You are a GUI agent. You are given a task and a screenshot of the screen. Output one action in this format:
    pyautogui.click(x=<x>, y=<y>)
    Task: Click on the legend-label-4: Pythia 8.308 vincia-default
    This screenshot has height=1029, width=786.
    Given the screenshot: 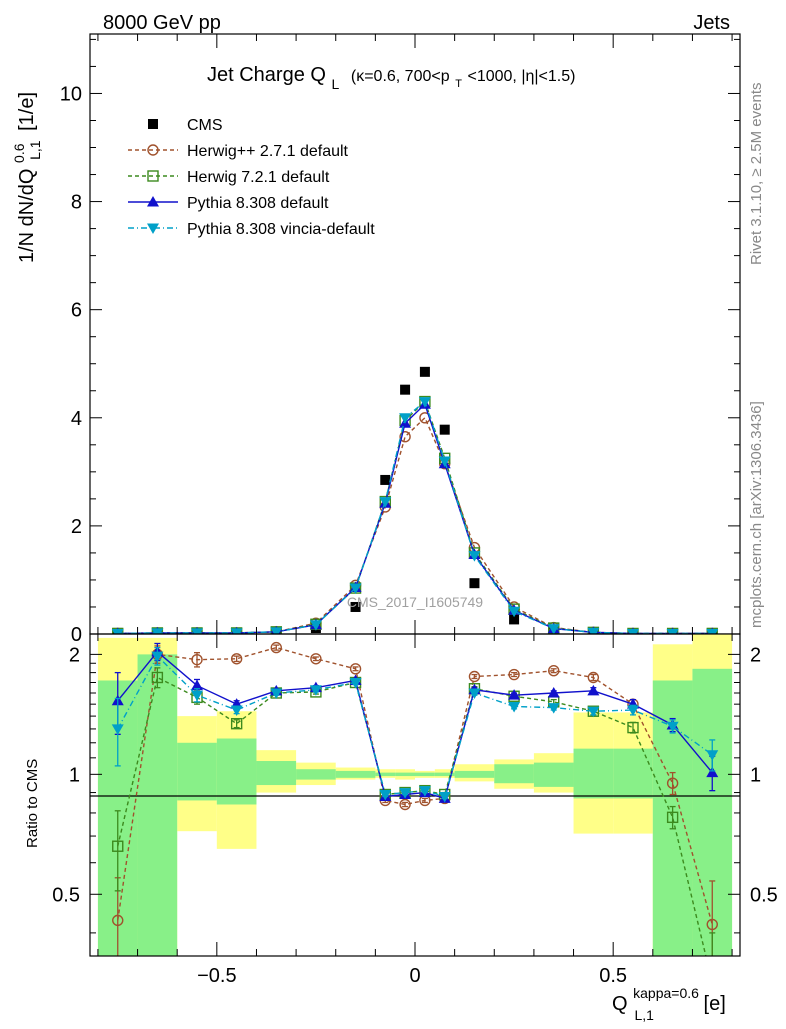 What is the action you would take?
    pyautogui.click(x=281, y=229)
    